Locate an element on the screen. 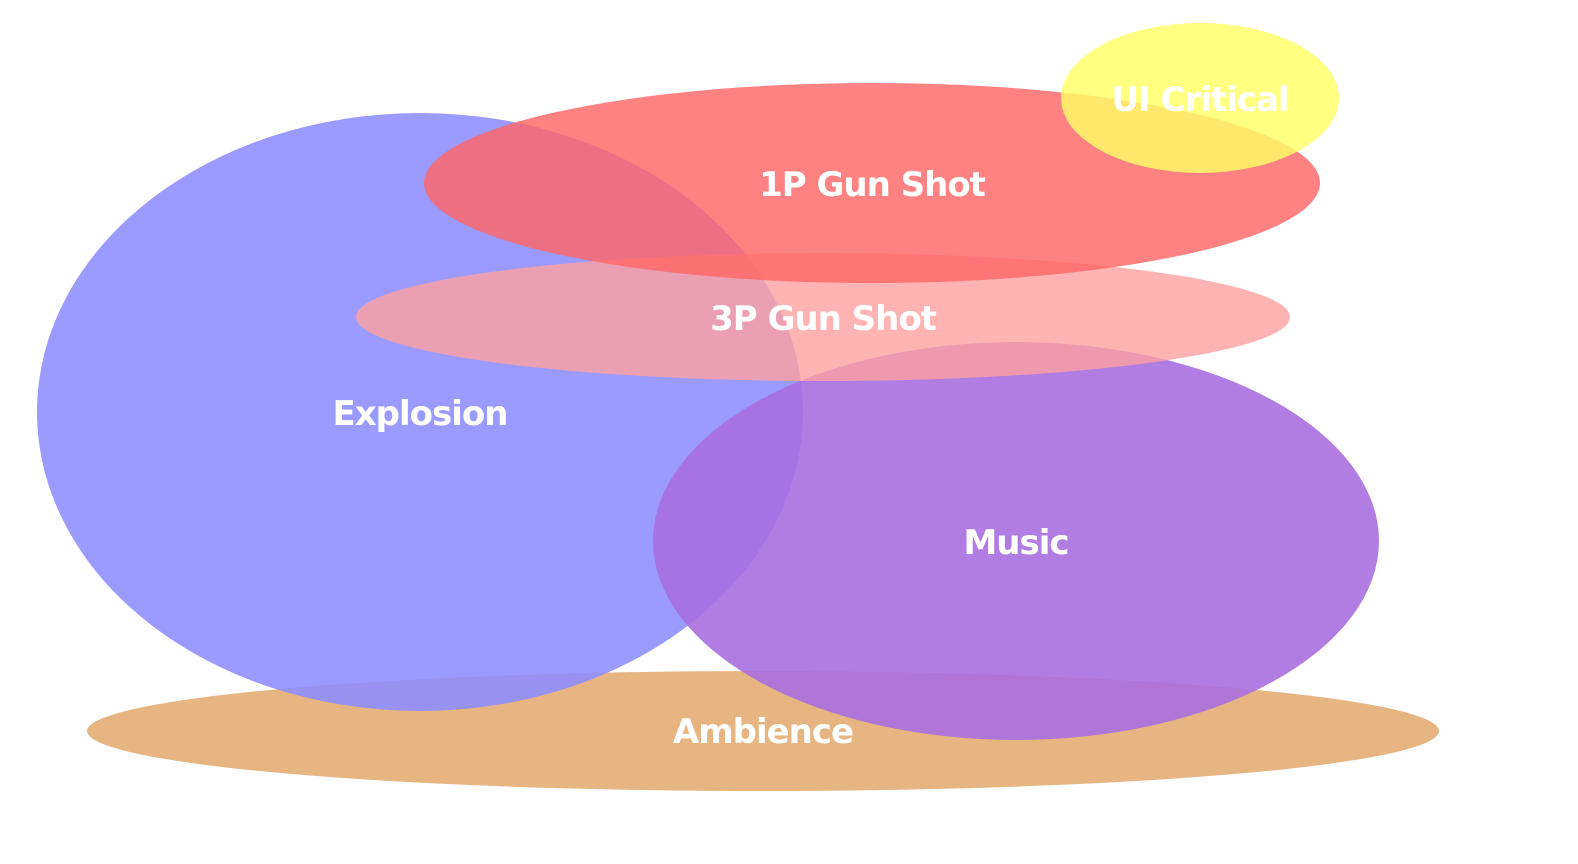 The width and height of the screenshot is (1578, 864). 3p-gun-shot-label: 3P Gun Shot is located at coordinates (823, 319).